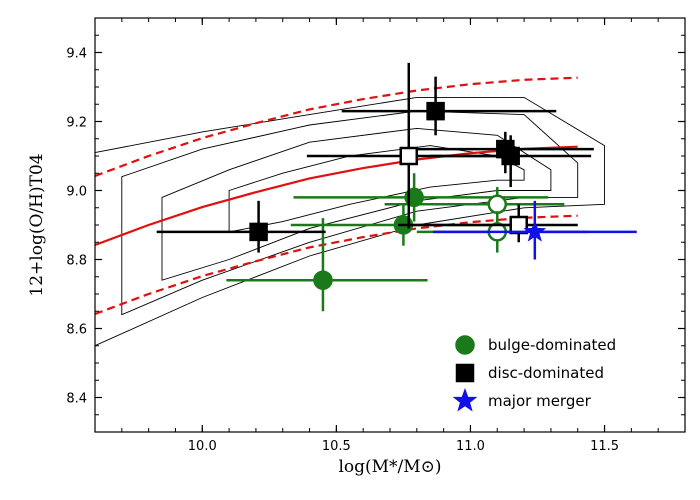 This screenshot has width=700, height=500. Describe the element at coordinates (552, 345) in the screenshot. I see `legend-label-bulge-dominated: bulge-dominated` at that location.